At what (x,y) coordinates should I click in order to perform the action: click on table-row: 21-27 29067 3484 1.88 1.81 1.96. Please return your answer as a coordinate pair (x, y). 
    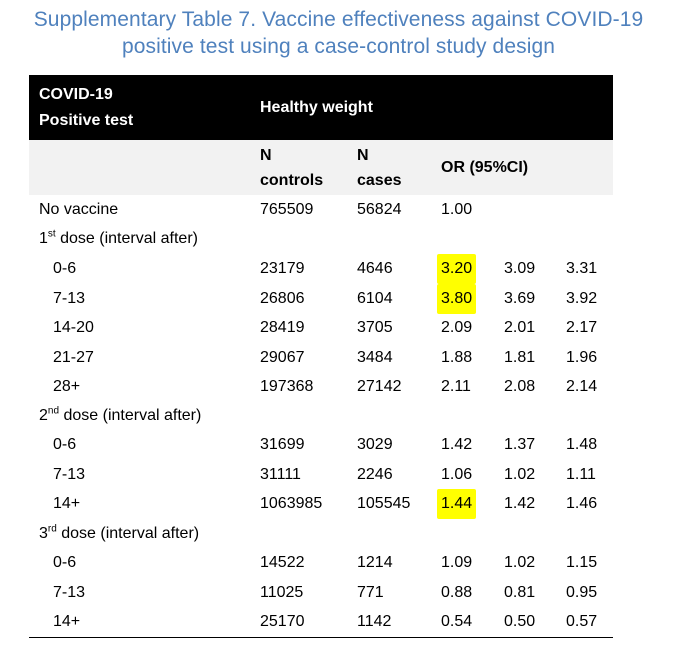
    Looking at the image, I should click on (321, 357).